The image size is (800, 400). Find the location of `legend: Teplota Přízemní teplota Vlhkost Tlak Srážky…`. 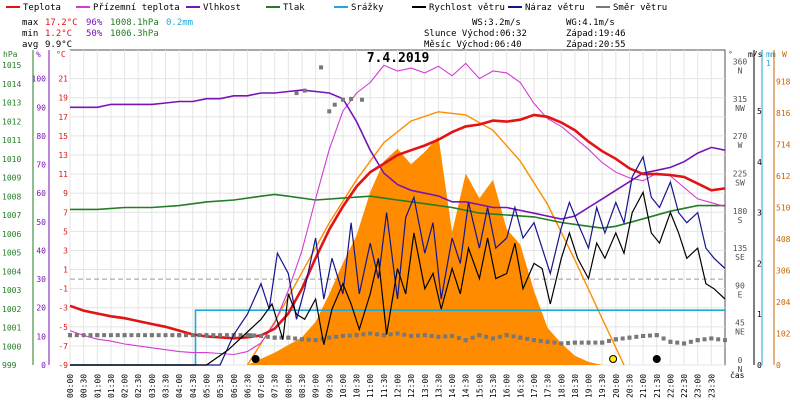

legend: Teplota Přízemní teplota Vlhkost Tlak Srážky… is located at coordinates (336, 8).